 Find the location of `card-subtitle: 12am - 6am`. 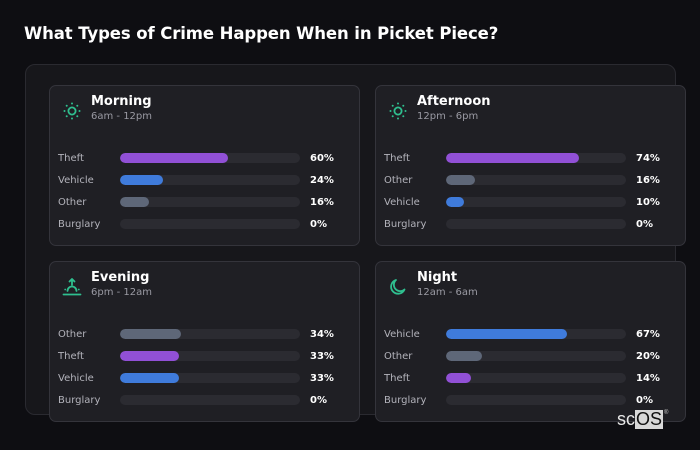

card-subtitle: 12am - 6am is located at coordinates (447, 292).